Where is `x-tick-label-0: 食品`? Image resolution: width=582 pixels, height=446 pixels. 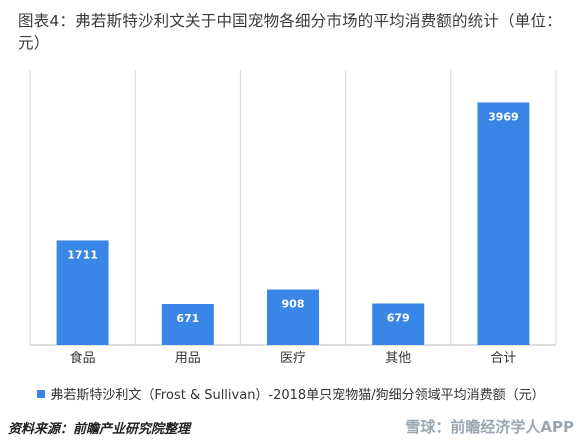
x-tick-label-0: 食品 is located at coordinates (83, 358).